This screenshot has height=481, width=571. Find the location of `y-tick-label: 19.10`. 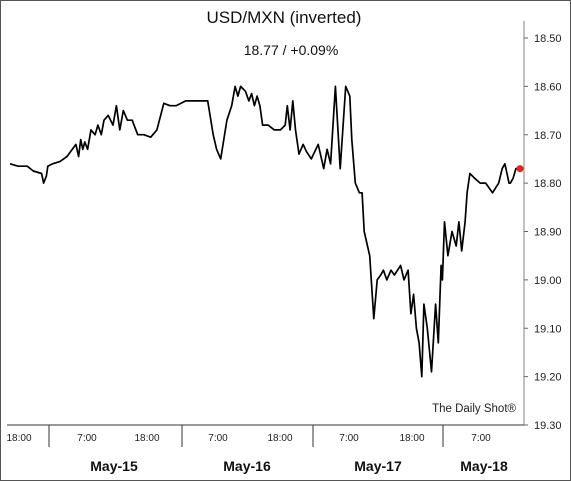

y-tick-label: 19.10 is located at coordinates (548, 329).